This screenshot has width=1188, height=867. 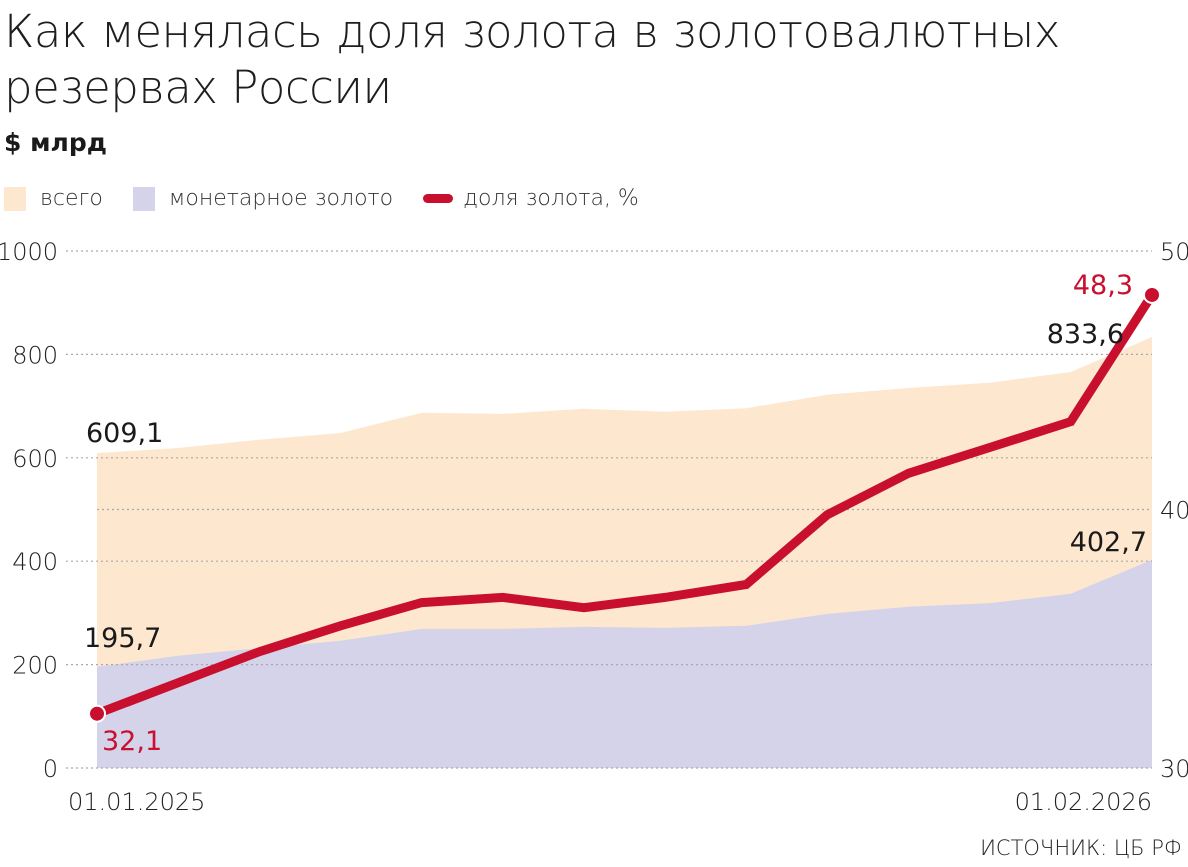 What do you see at coordinates (55, 142) in the screenshot?
I see `unit-label: $ млрд` at bounding box center [55, 142].